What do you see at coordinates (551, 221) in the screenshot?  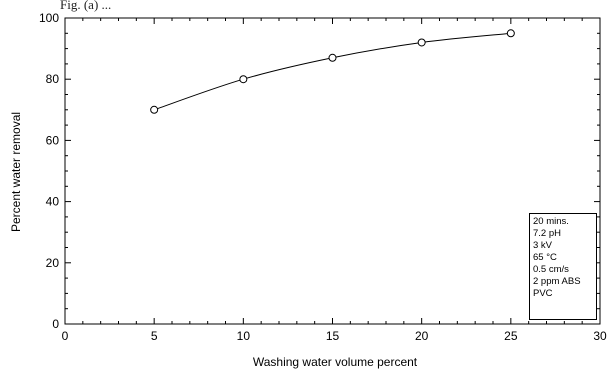 I see `condition-line: 20 mins.` at bounding box center [551, 221].